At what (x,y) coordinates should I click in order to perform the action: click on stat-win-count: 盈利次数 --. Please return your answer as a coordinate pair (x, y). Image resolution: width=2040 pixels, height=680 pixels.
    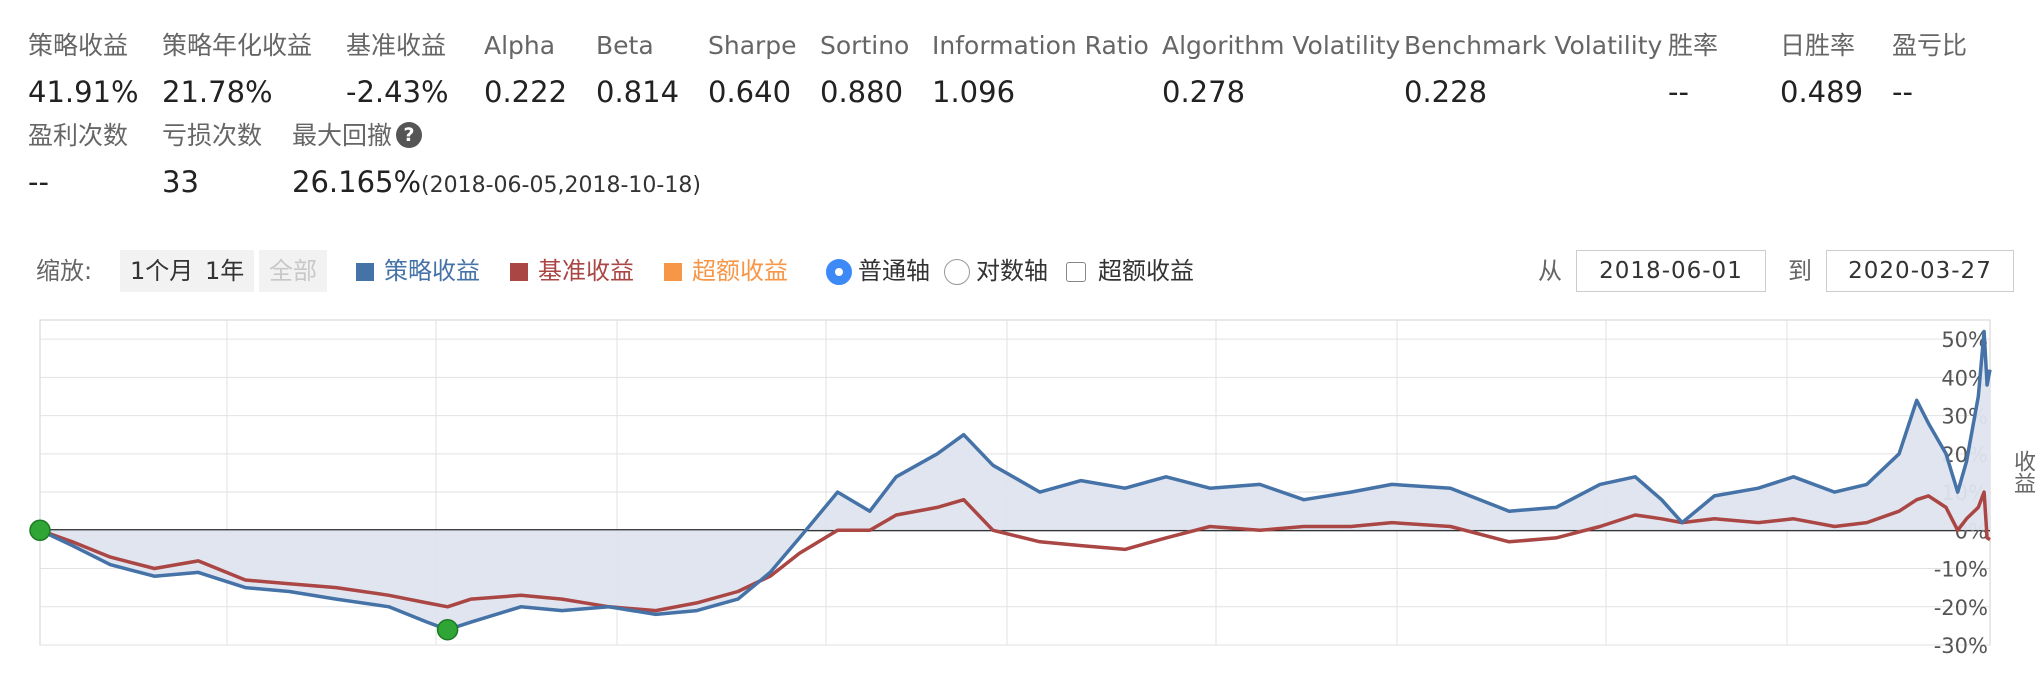
    Looking at the image, I should click on (78, 159).